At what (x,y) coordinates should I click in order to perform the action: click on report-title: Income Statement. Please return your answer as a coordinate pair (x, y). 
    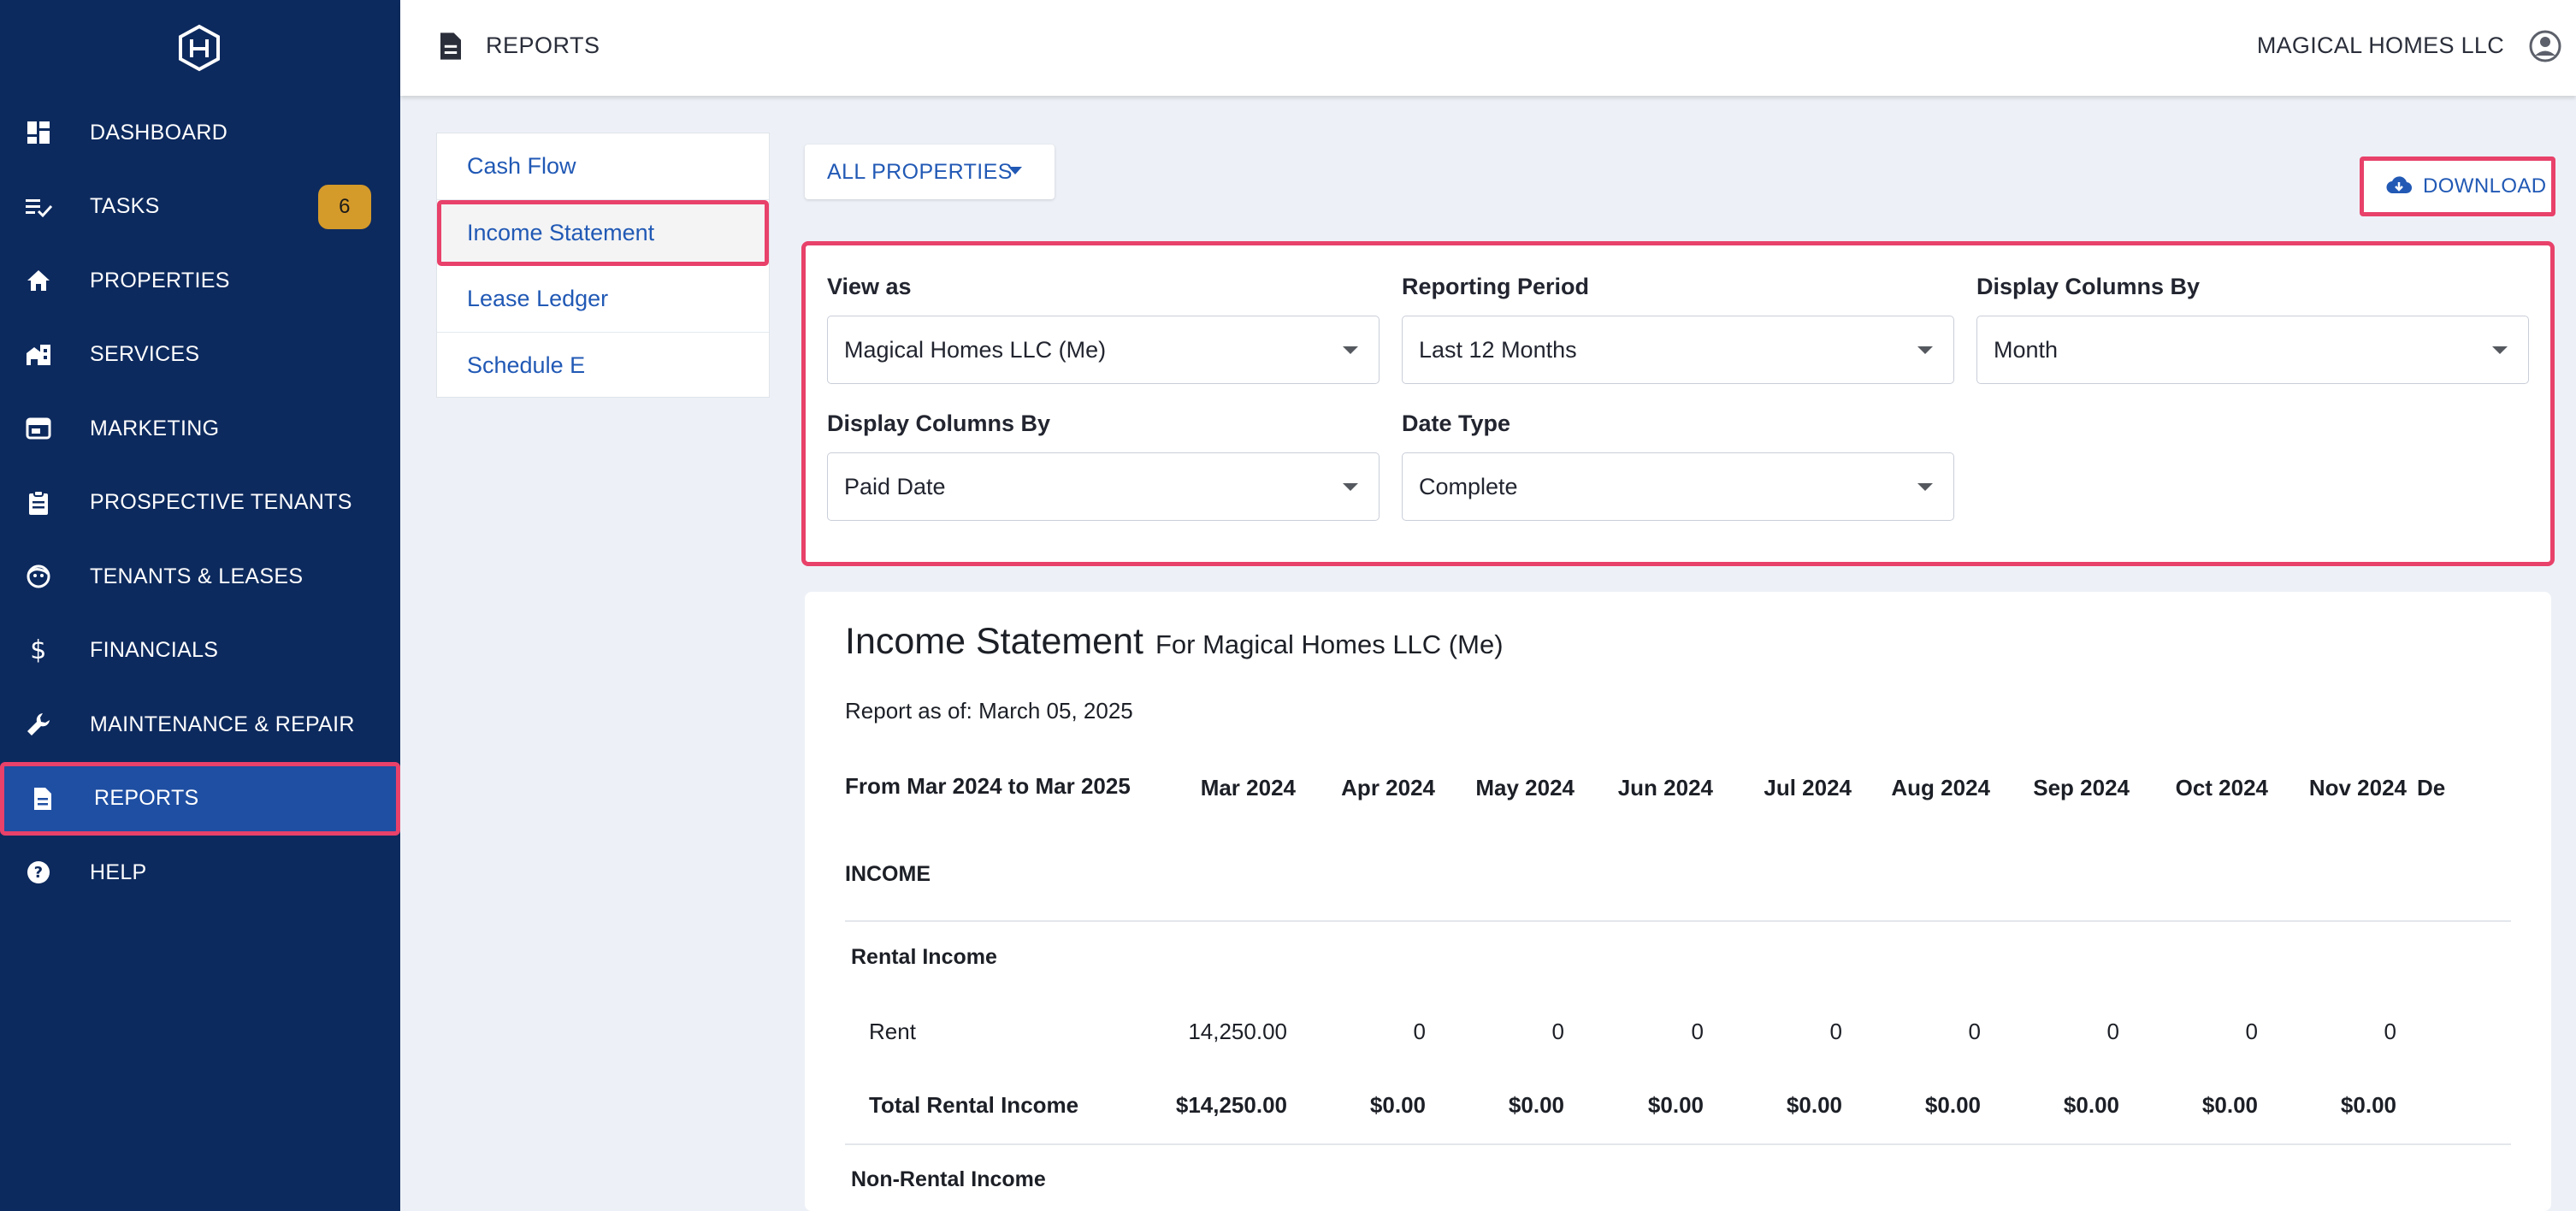
    Looking at the image, I should click on (994, 641).